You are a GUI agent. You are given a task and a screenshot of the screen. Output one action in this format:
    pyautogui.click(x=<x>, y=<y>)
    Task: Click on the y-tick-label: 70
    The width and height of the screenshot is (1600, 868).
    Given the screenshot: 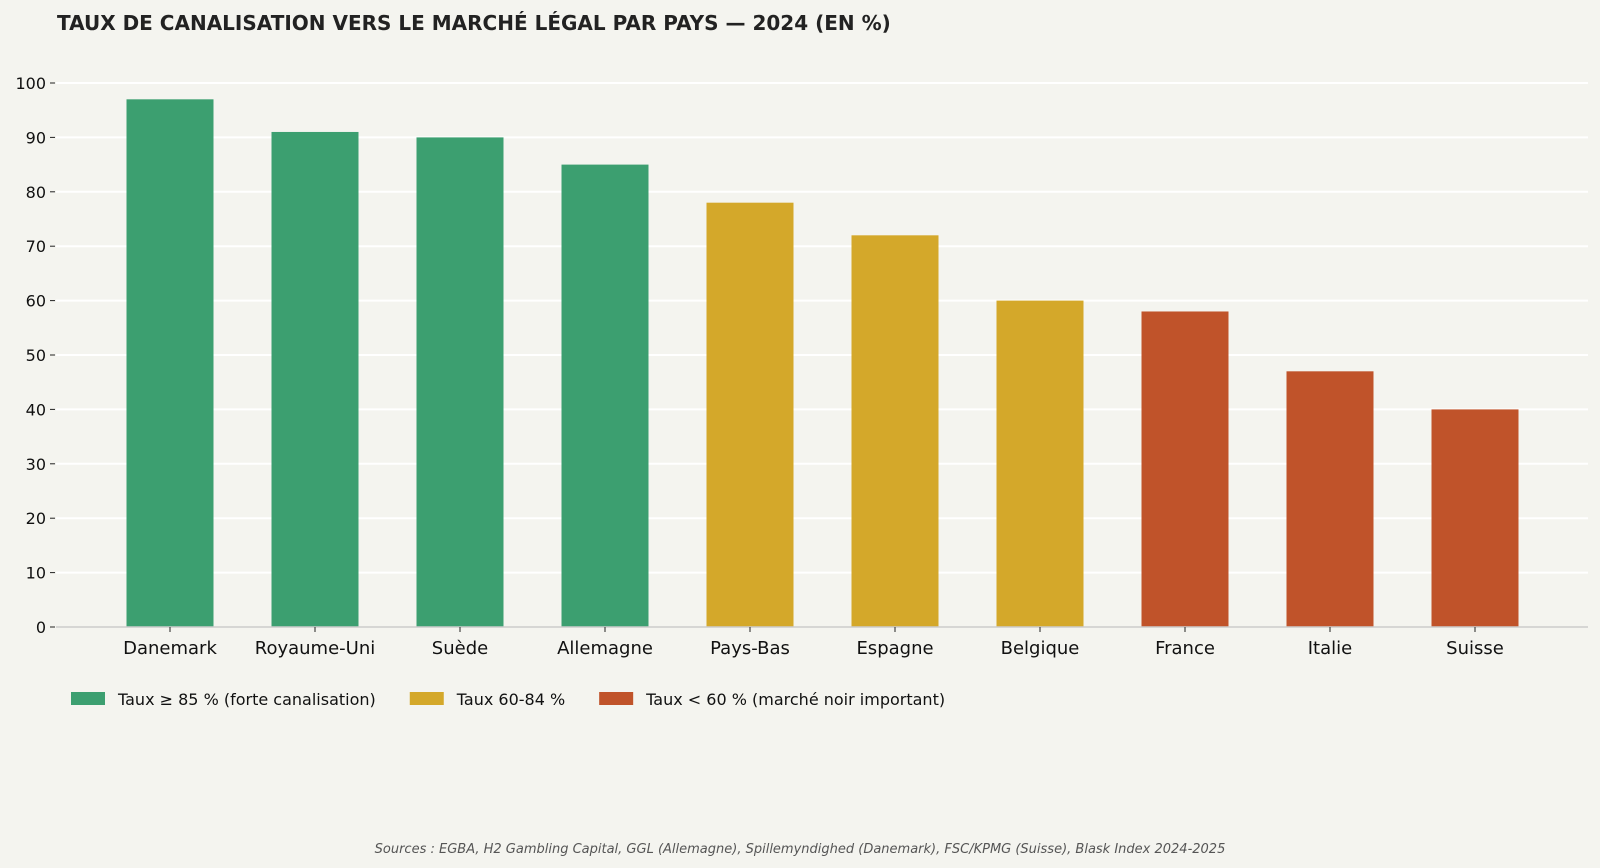 What is the action you would take?
    pyautogui.click(x=36, y=246)
    